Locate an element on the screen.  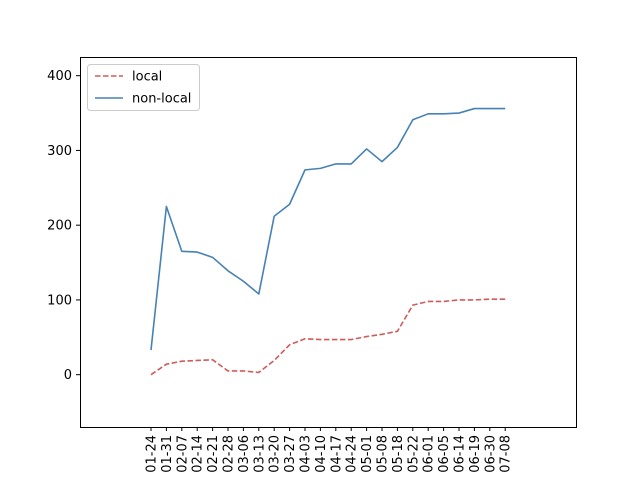
x-tick-label: 03-13 is located at coordinates (259, 454).